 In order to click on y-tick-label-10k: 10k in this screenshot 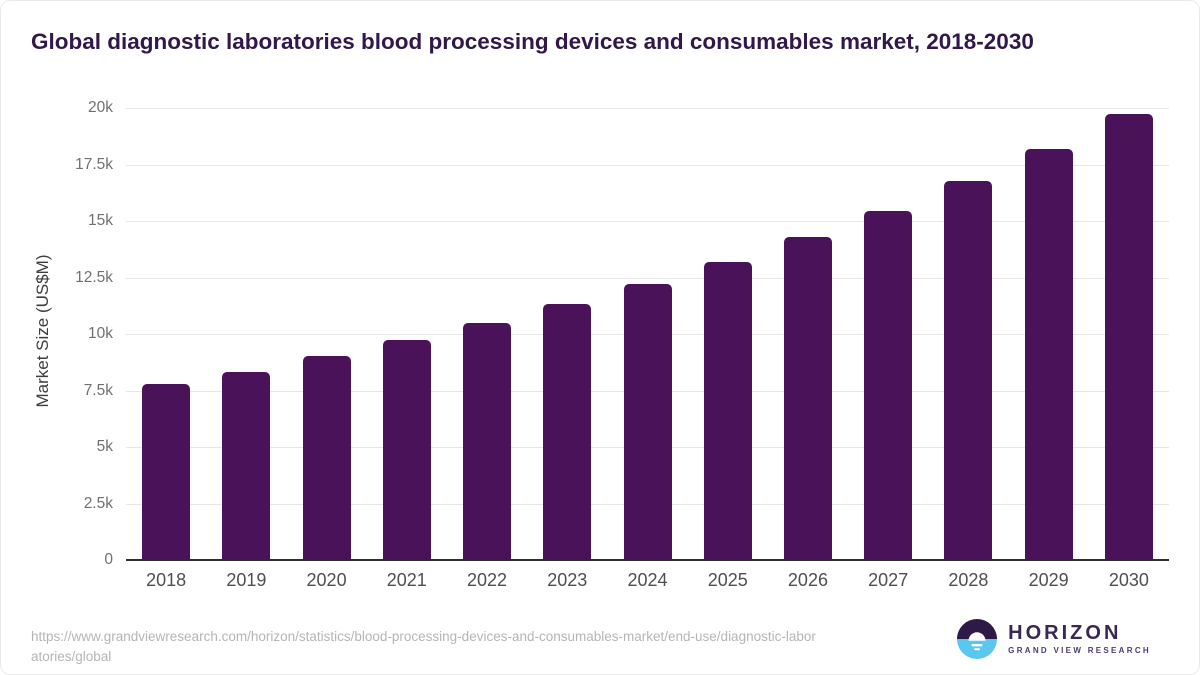, I will do `click(100, 333)`.